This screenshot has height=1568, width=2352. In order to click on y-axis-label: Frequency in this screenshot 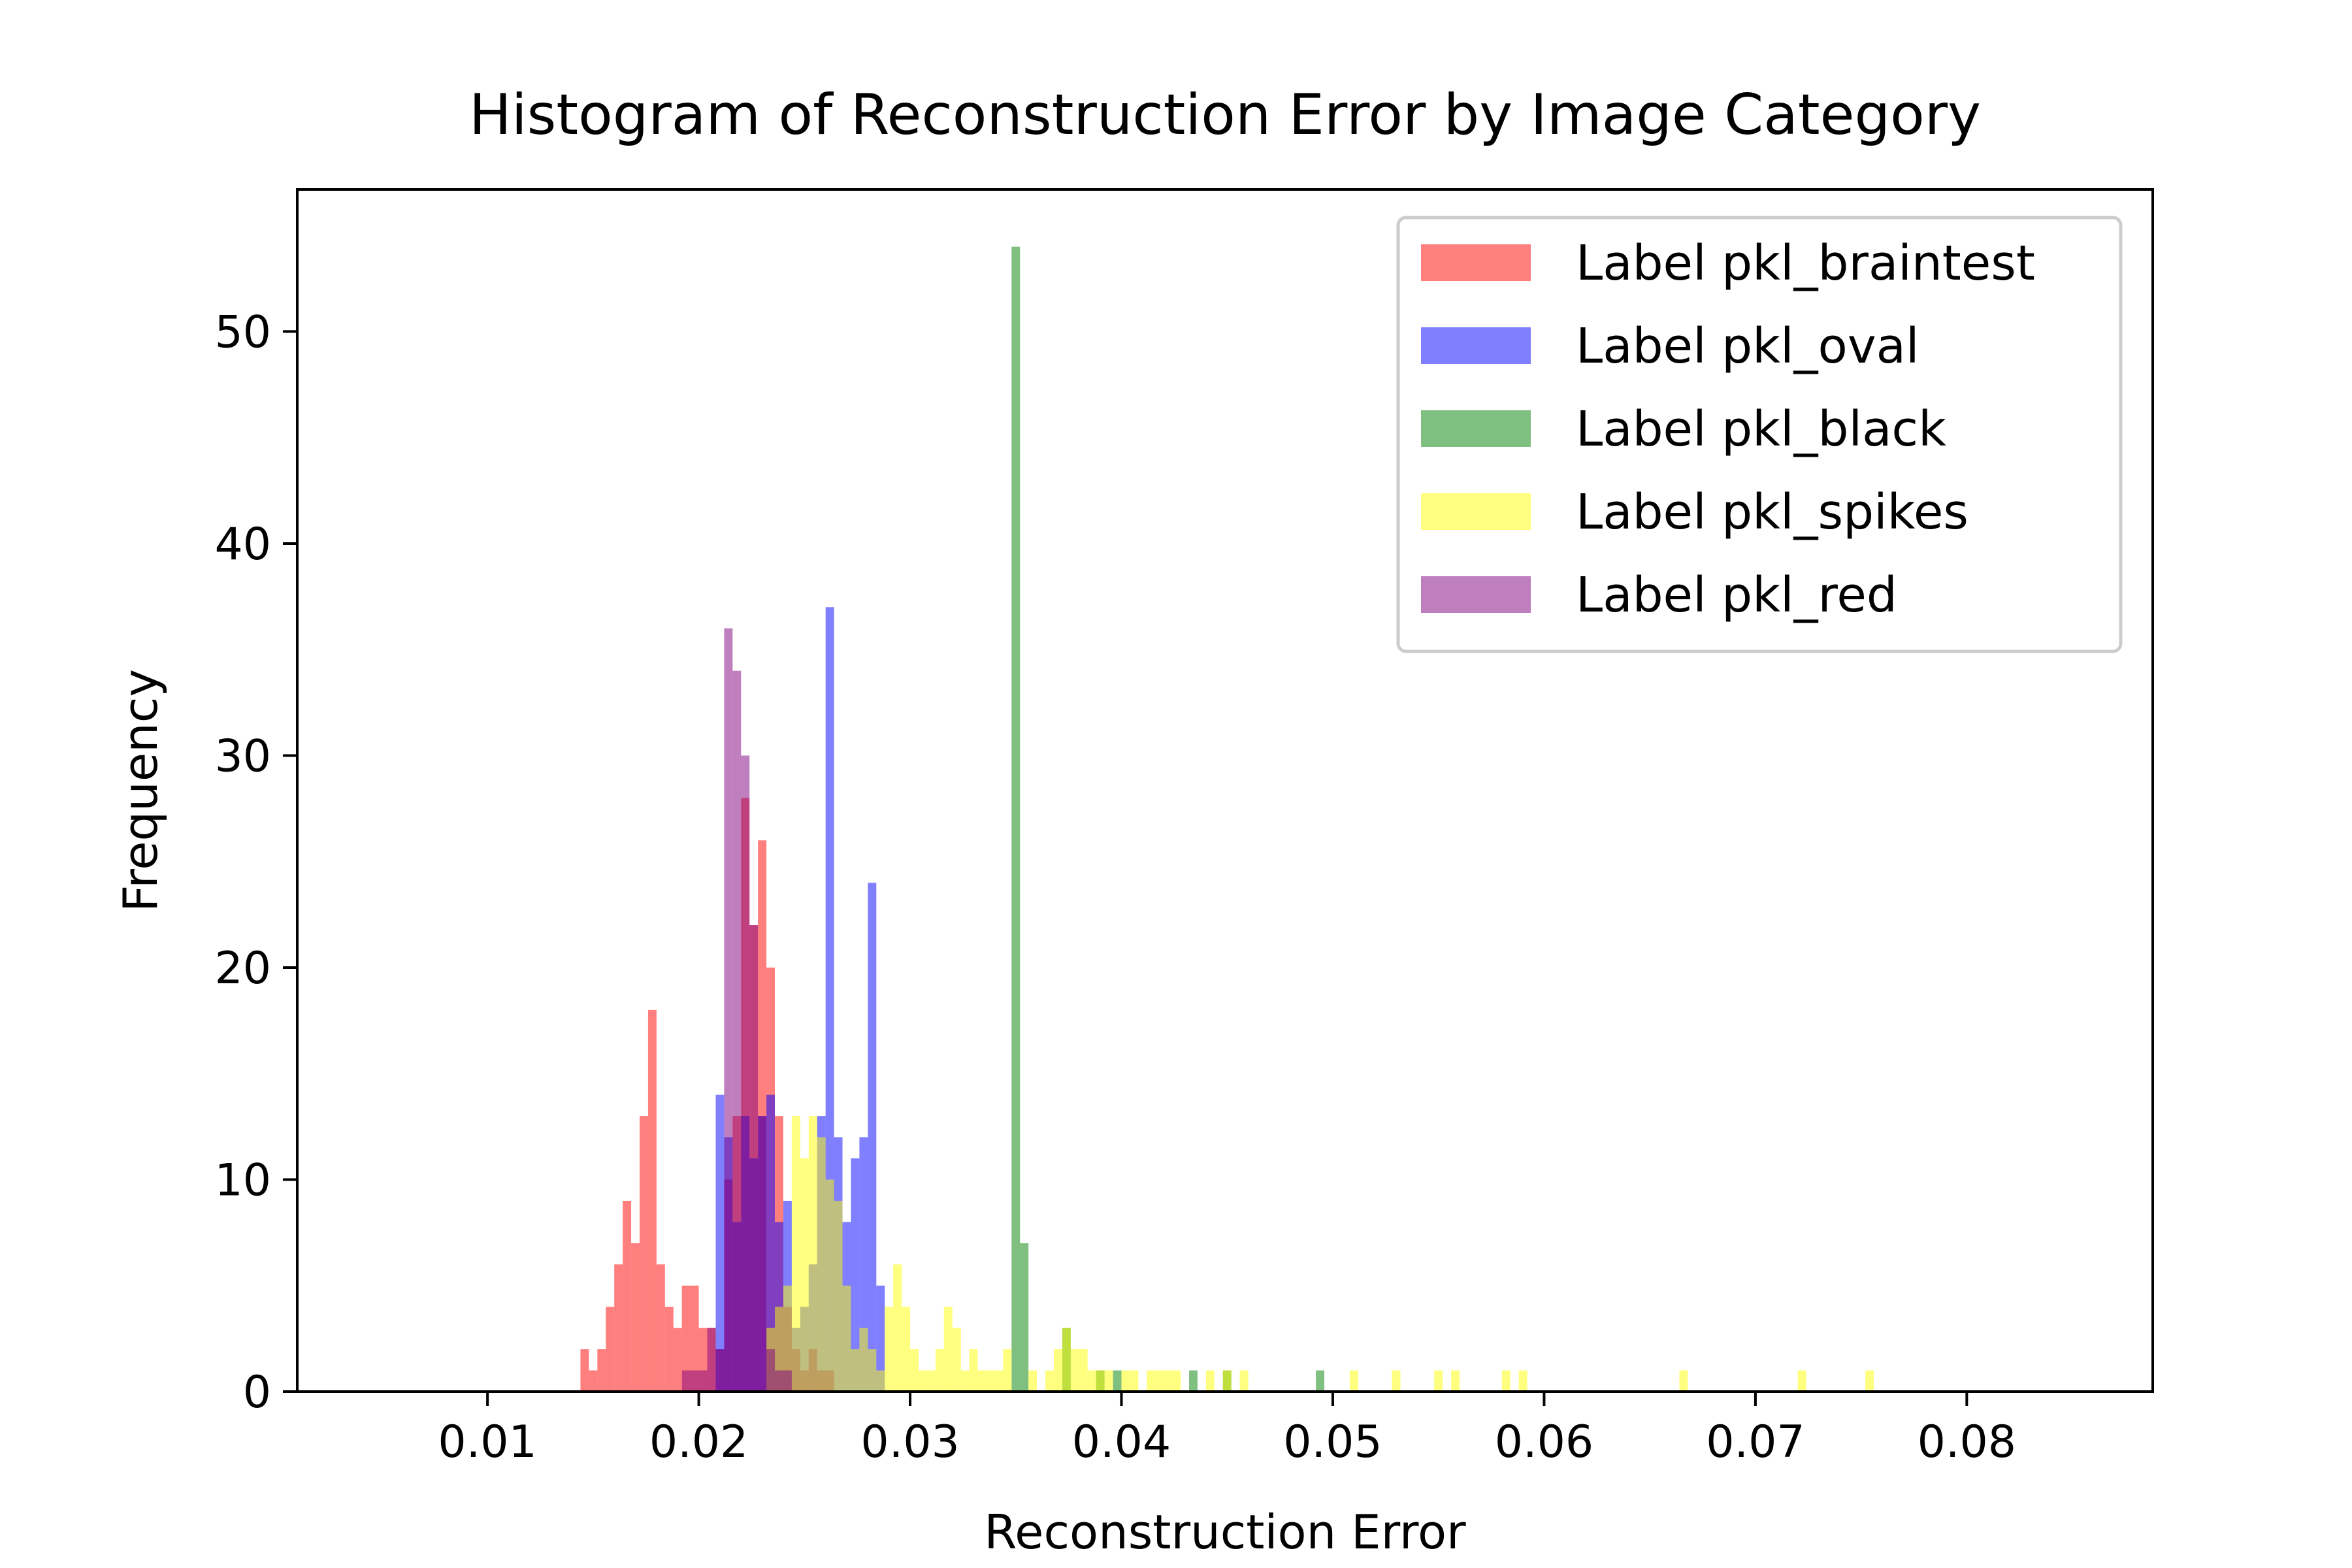, I will do `click(140, 790)`.